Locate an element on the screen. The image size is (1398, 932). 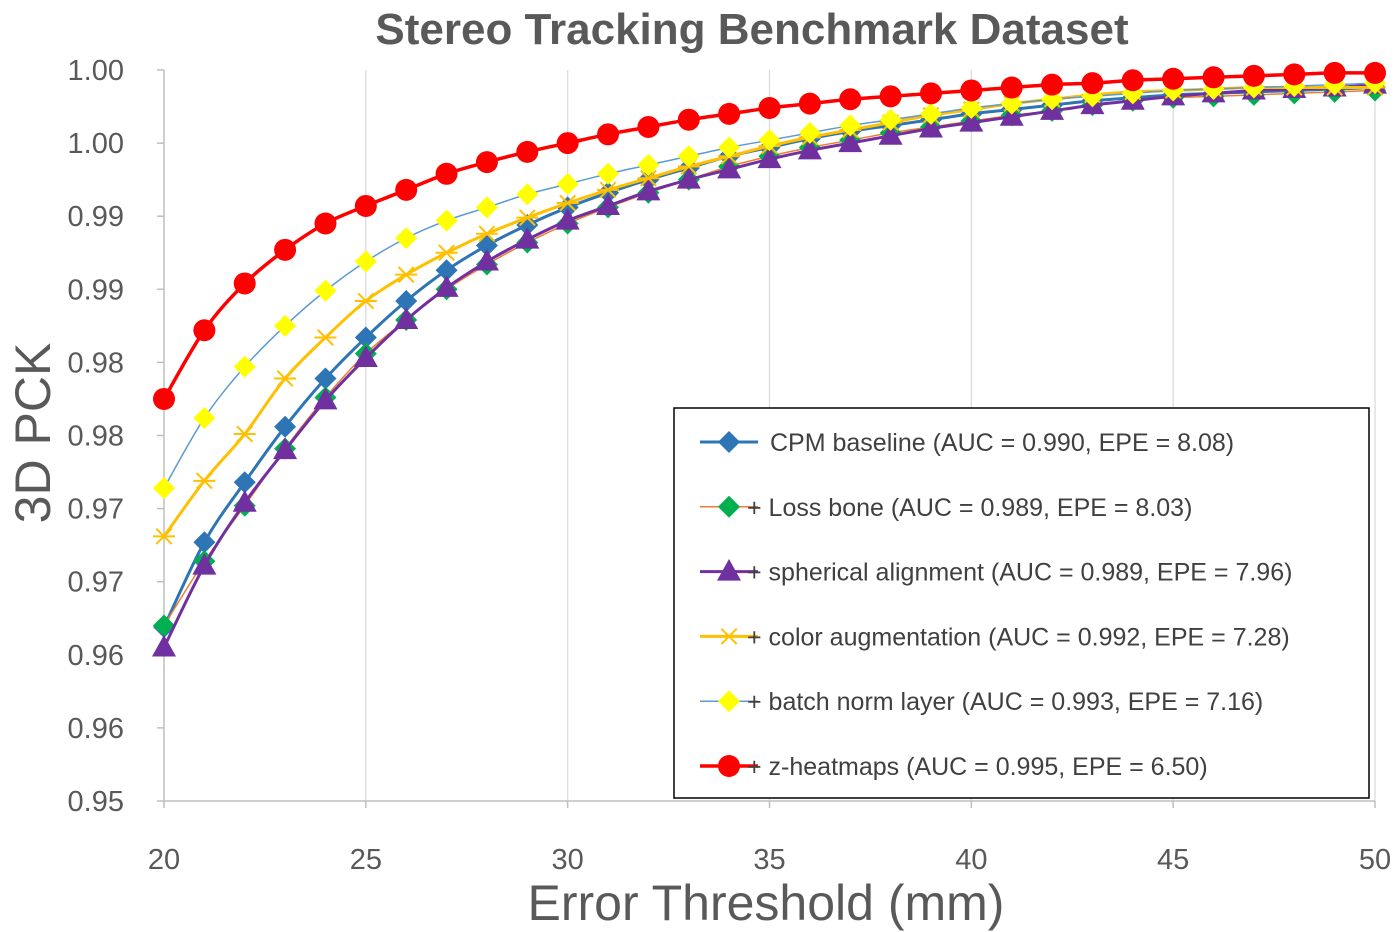
y-tick-label-1: 0.96 is located at coordinates (96, 729).